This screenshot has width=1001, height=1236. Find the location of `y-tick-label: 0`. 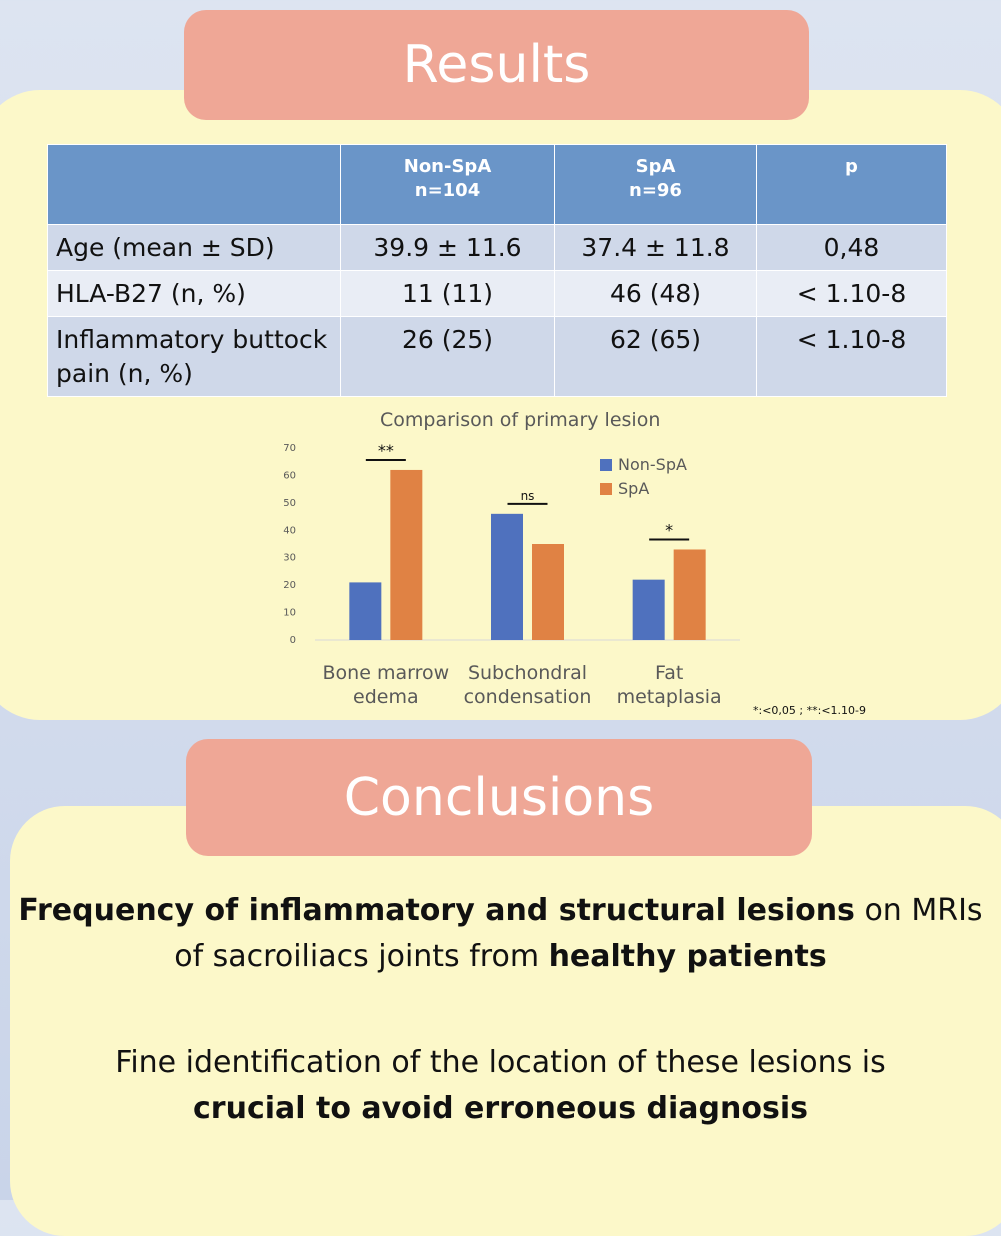

y-tick-label: 0 is located at coordinates (293, 640).